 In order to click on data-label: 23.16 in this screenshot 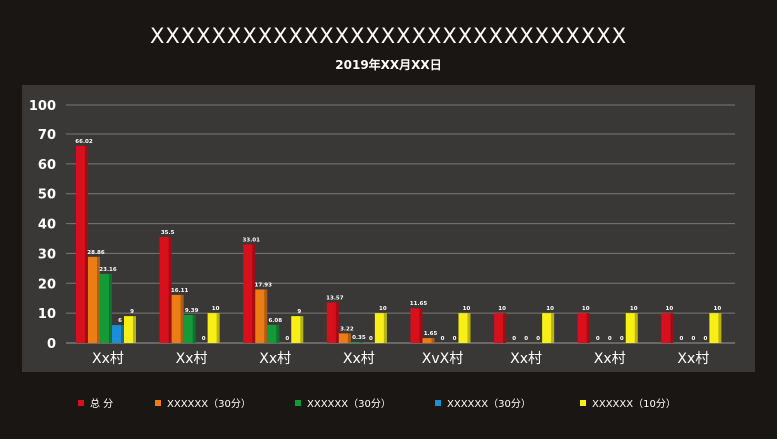, I will do `click(108, 270)`.